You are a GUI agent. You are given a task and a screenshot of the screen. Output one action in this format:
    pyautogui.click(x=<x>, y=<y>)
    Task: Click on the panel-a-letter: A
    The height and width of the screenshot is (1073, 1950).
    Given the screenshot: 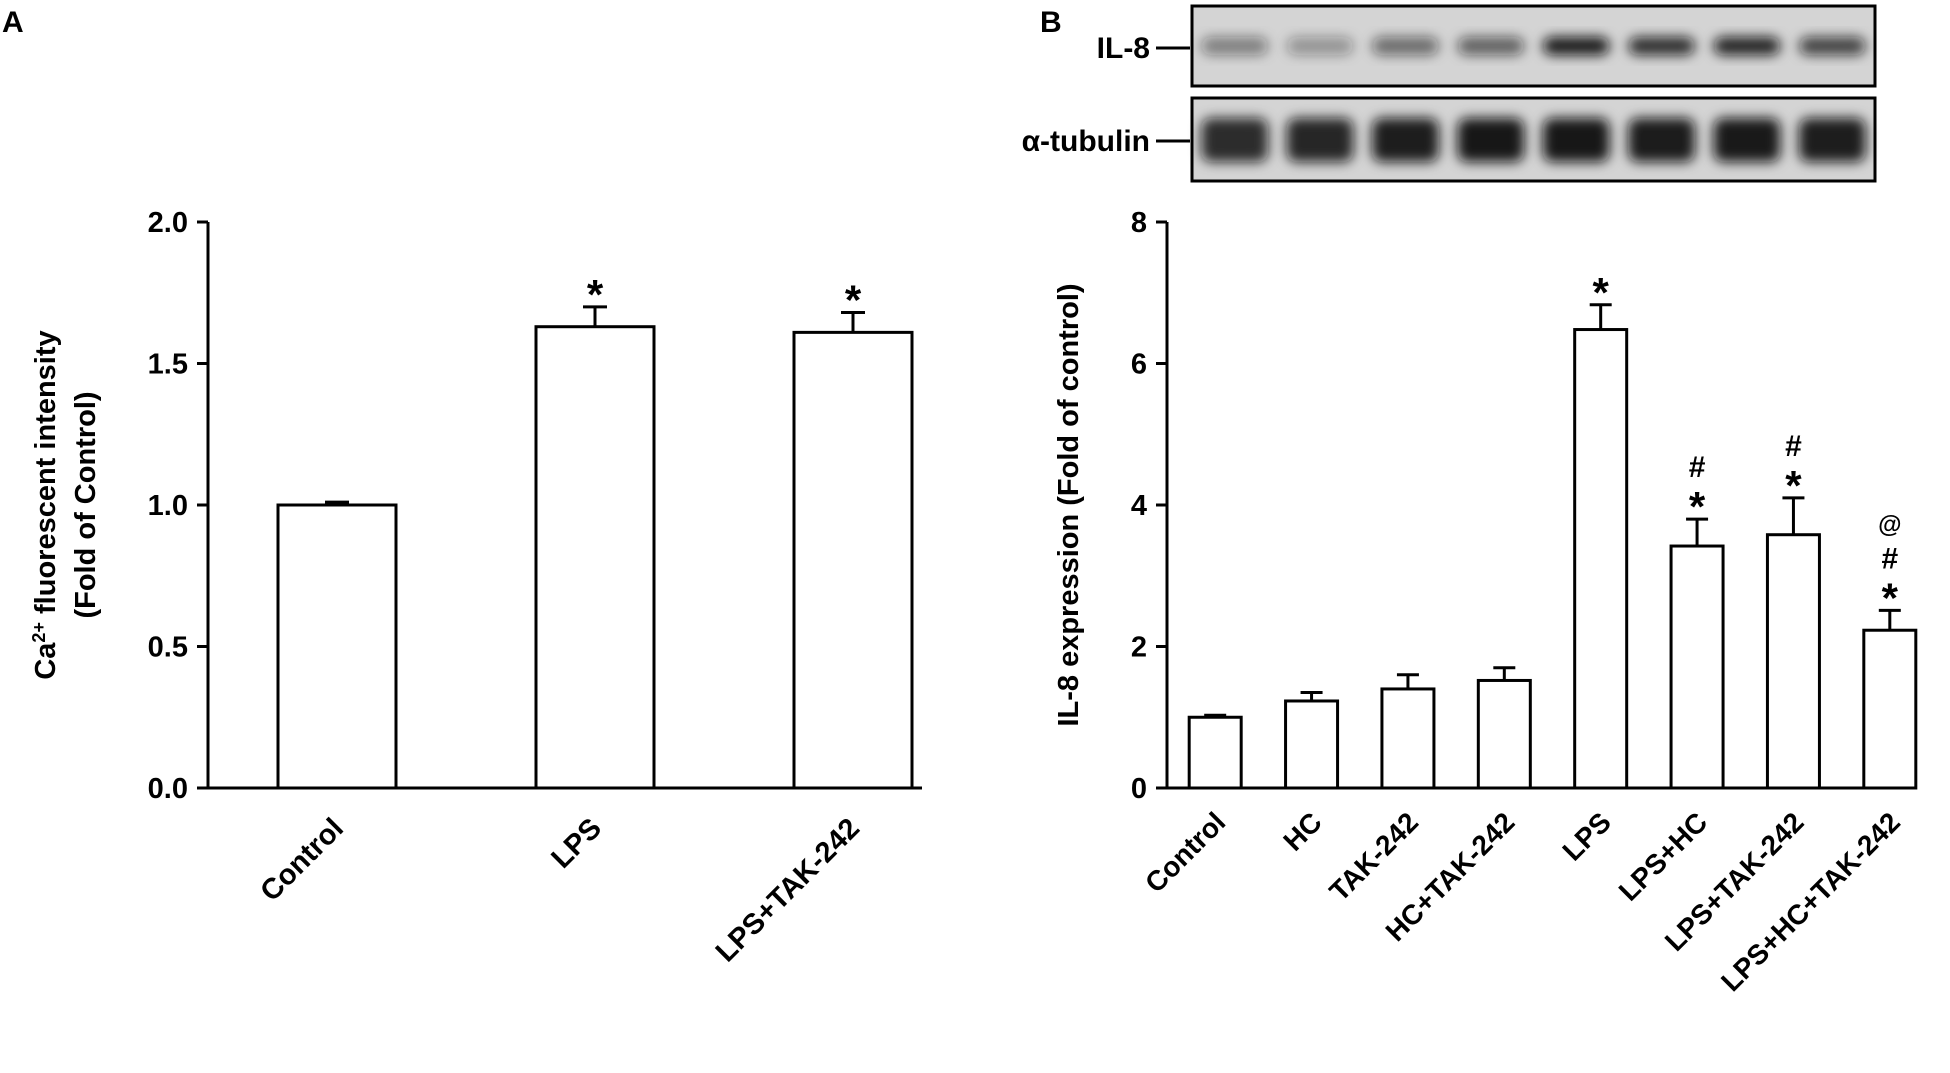 What is the action you would take?
    pyautogui.click(x=13, y=22)
    